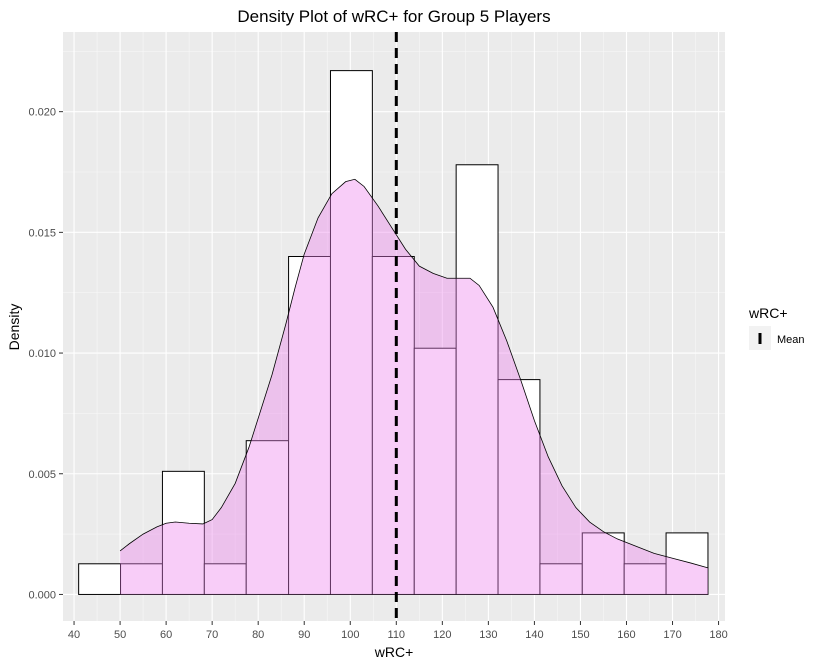 Image resolution: width=823 pixels, height=665 pixels. What do you see at coordinates (768, 313) in the screenshot?
I see `legend-title: wRC+` at bounding box center [768, 313].